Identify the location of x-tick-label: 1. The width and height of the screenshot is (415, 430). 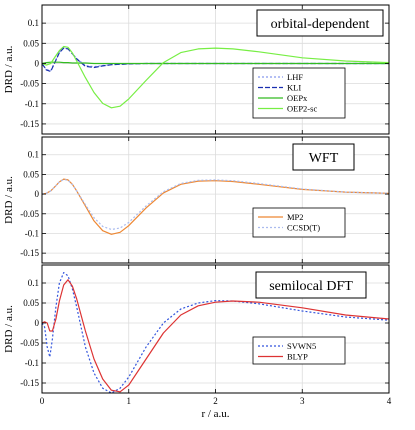
(129, 401).